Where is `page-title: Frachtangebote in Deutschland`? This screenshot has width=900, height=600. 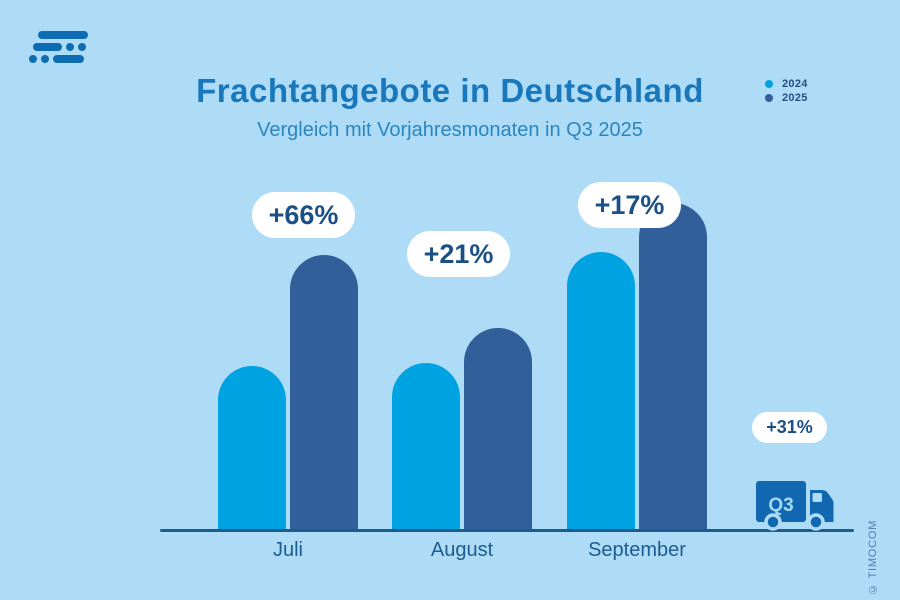 page-title: Frachtangebote in Deutschland is located at coordinates (450, 90).